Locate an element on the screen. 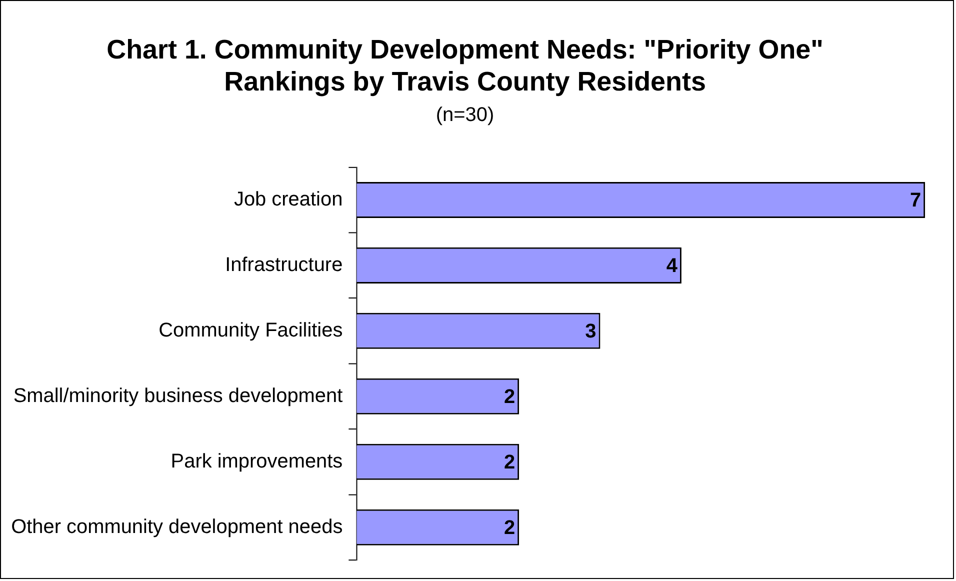 The height and width of the screenshot is (581, 956). y-tick-label: Other community development needs is located at coordinates (177, 527).